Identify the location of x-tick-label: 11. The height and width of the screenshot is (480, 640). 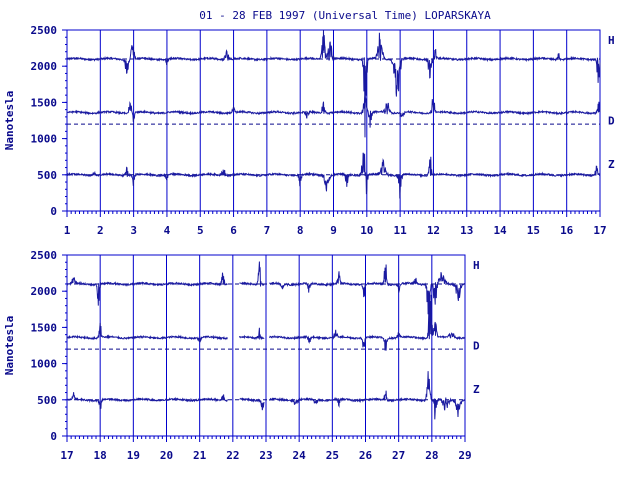
(401, 230).